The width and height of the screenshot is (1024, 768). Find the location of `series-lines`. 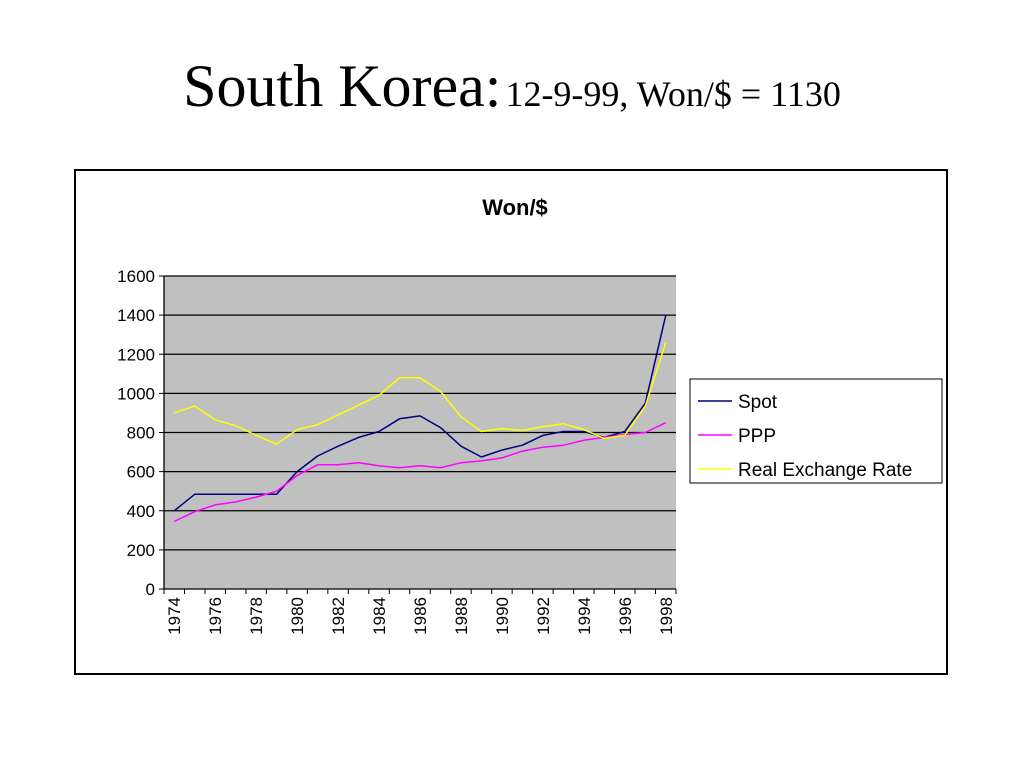

series-lines is located at coordinates (420, 418).